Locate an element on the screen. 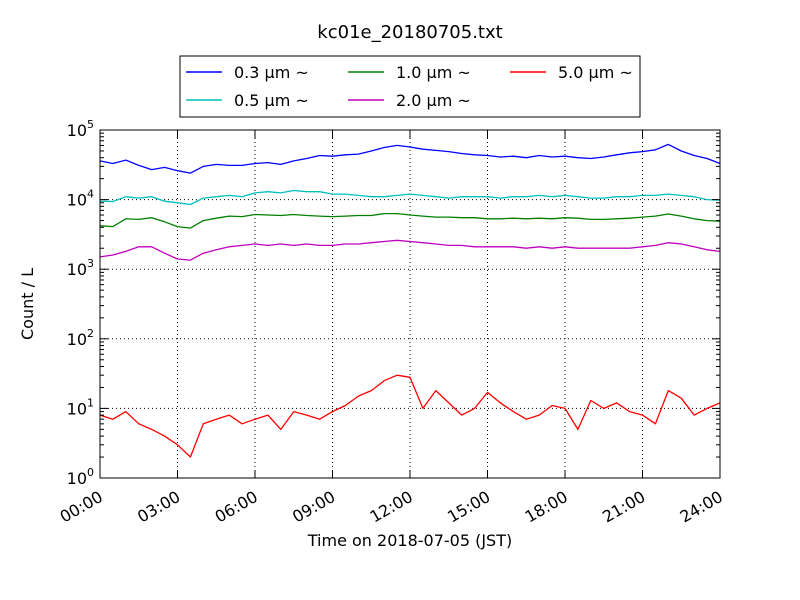  x-axis-label: Time on 2018-07-05 (JST) is located at coordinates (409, 540).